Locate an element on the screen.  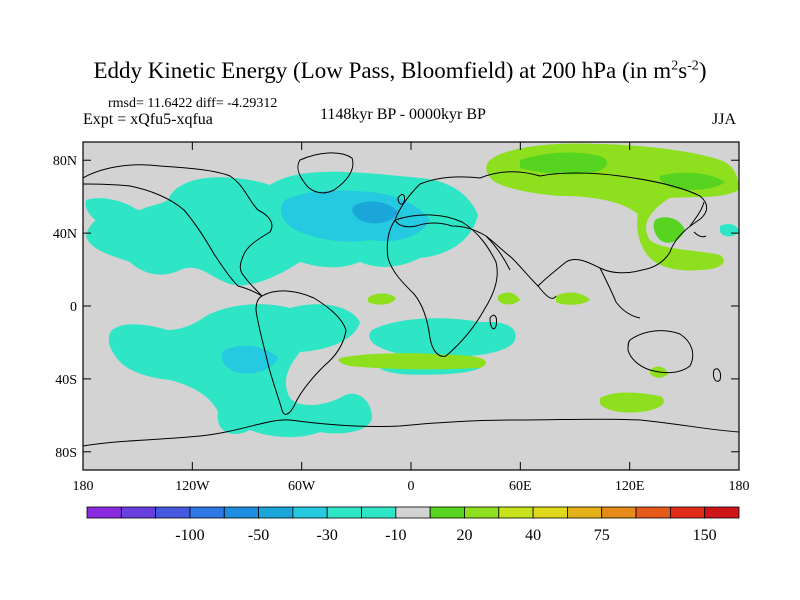
x-tick-label: 120W is located at coordinates (192, 486).